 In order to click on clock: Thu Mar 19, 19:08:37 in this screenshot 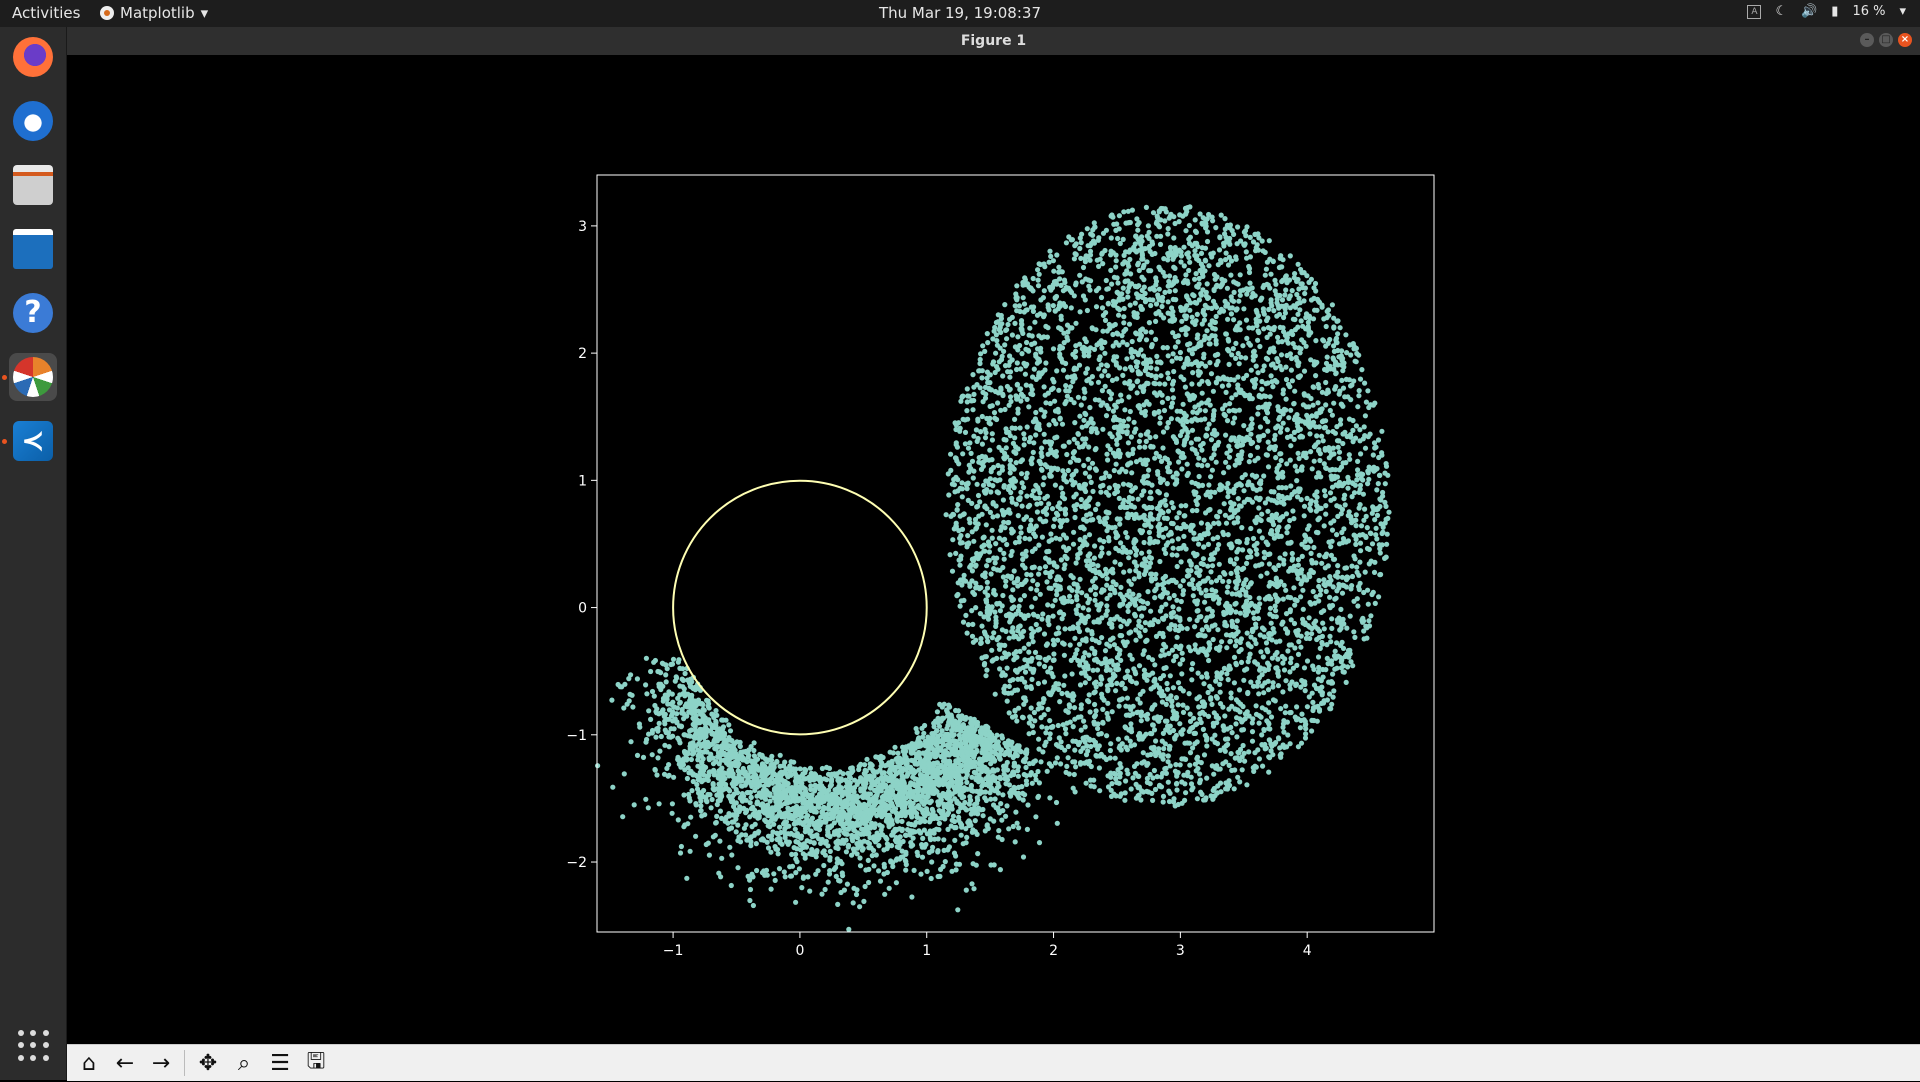, I will do `click(959, 13)`.